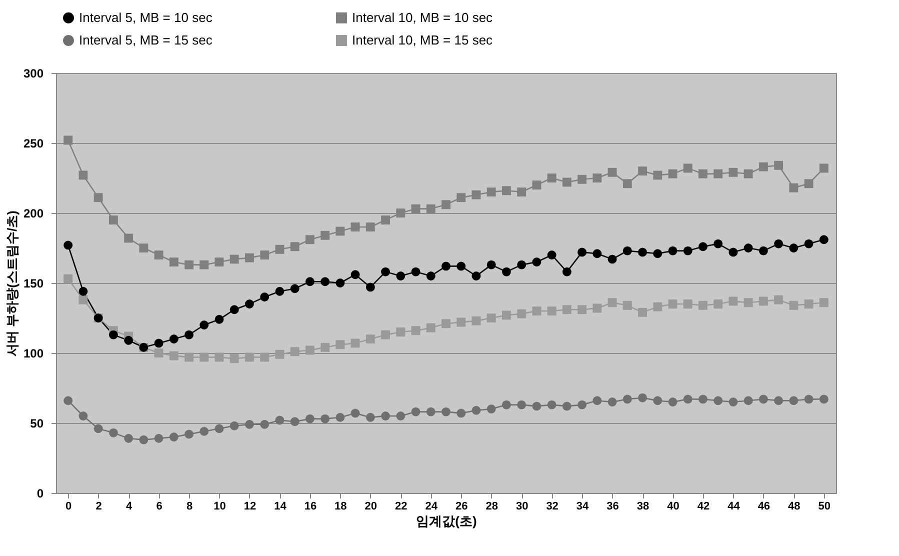  I want to click on y-tick-label: 250, so click(33, 143).